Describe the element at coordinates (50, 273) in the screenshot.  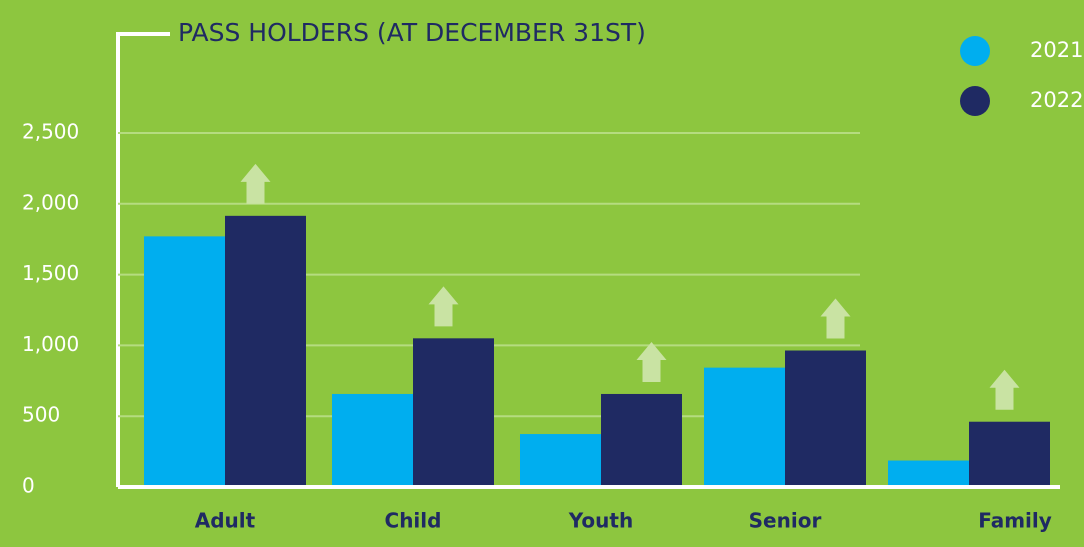
I see `y-tick-label: 1,500` at that location.